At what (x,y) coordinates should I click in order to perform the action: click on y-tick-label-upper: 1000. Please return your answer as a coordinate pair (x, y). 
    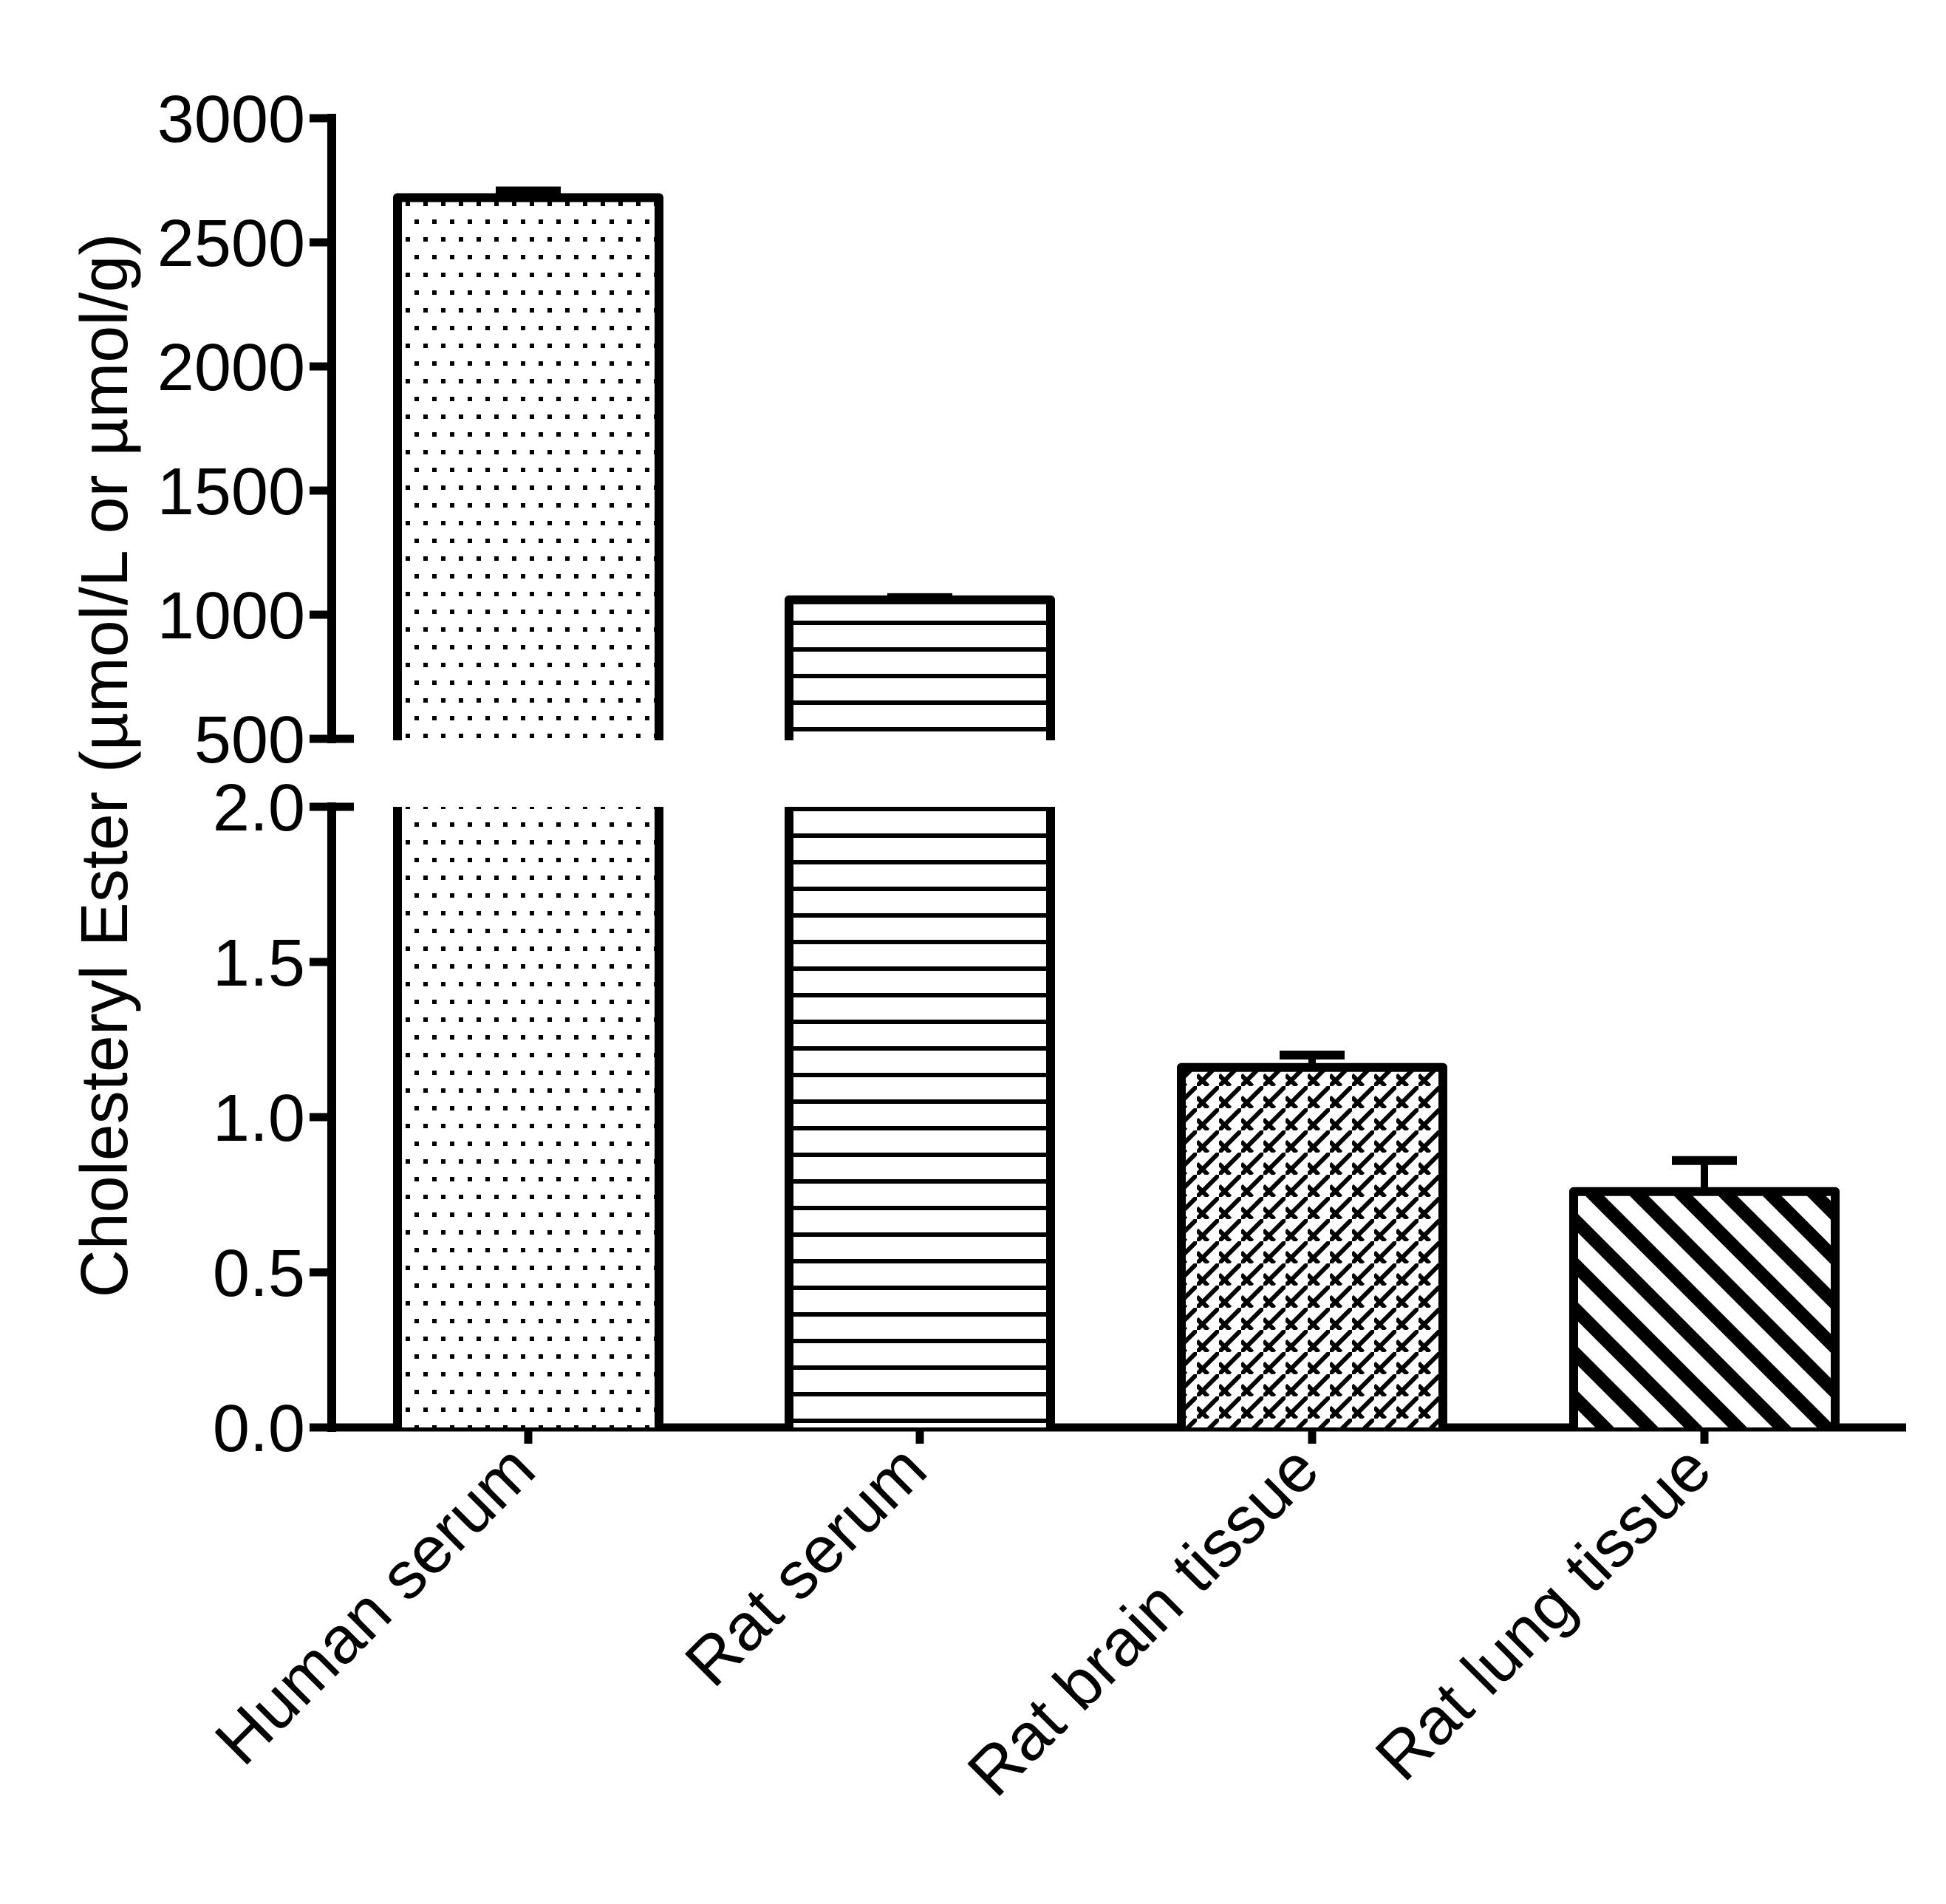
    Looking at the image, I should click on (231, 616).